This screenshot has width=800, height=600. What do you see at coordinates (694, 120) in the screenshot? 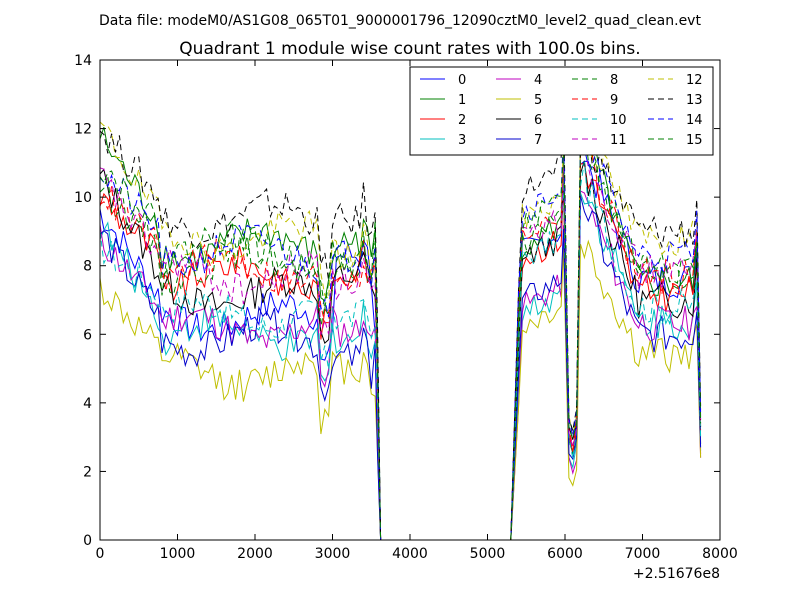
I see `legend-label-14: 14` at bounding box center [694, 120].